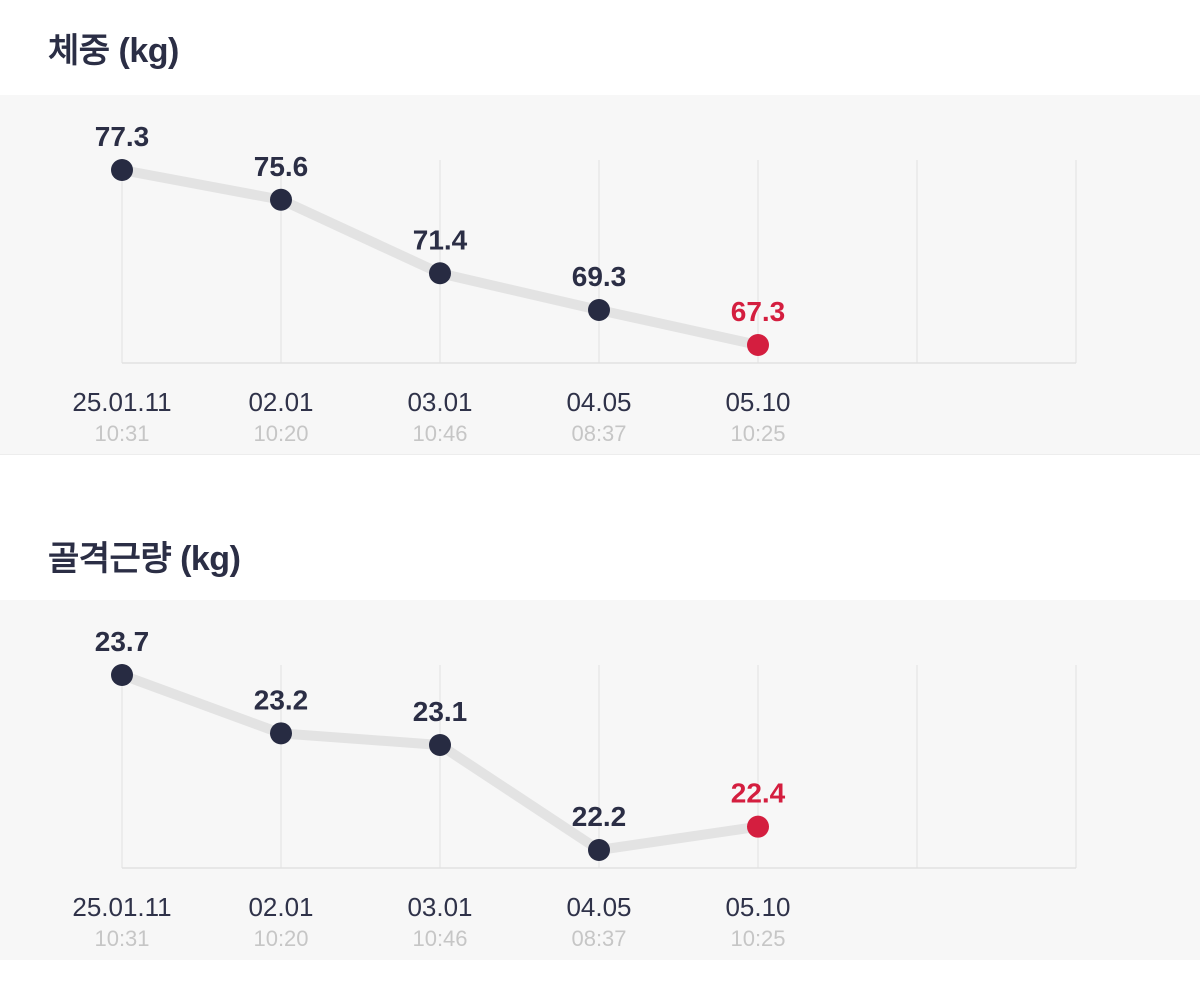  I want to click on value-label: 67.3, so click(758, 311).